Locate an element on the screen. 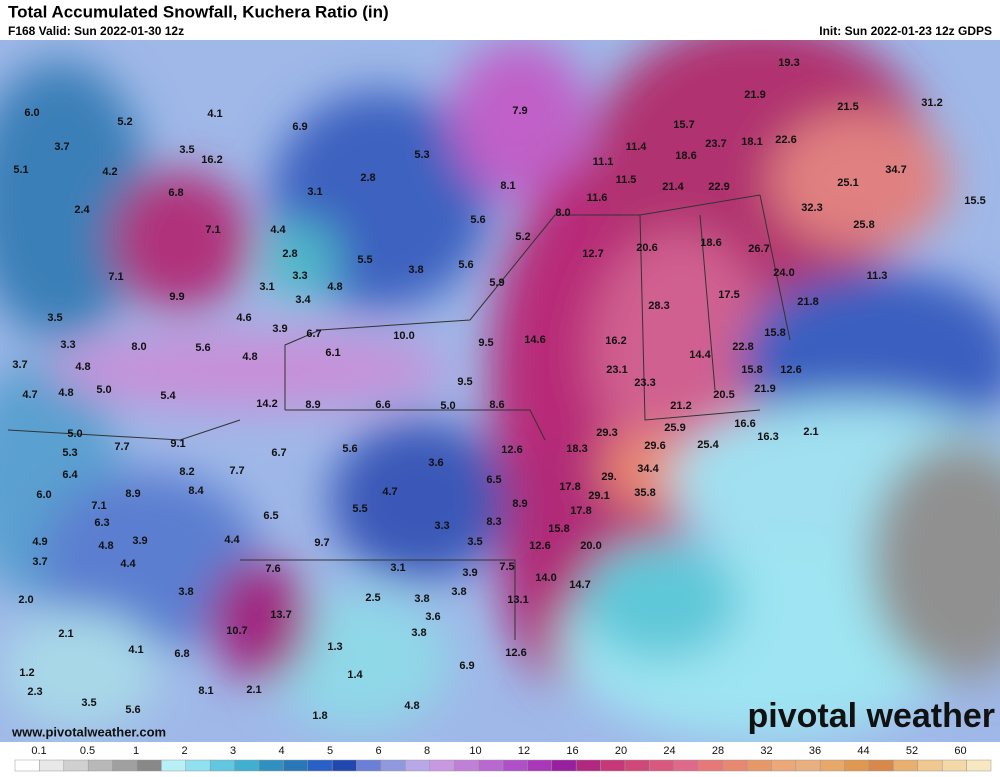 The width and height of the screenshot is (1000, 777). snowfall-label: 21.8 is located at coordinates (807, 302).